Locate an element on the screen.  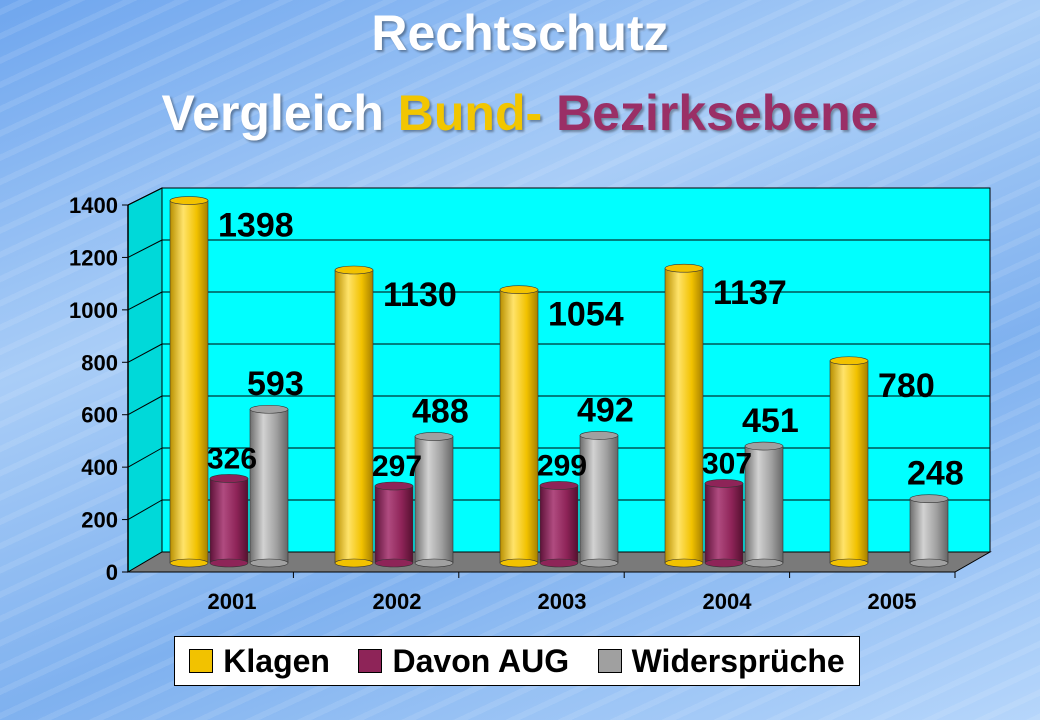
legend-item-klagen: Klagen is located at coordinates (259, 661).